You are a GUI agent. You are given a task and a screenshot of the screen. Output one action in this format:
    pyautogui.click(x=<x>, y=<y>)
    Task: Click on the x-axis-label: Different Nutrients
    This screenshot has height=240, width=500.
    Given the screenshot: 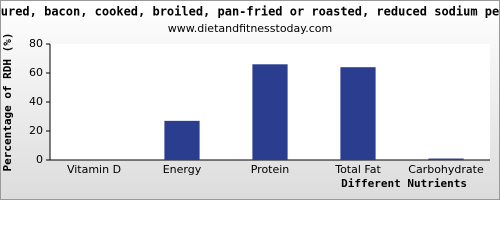 What is the action you would take?
    pyautogui.click(x=404, y=183)
    